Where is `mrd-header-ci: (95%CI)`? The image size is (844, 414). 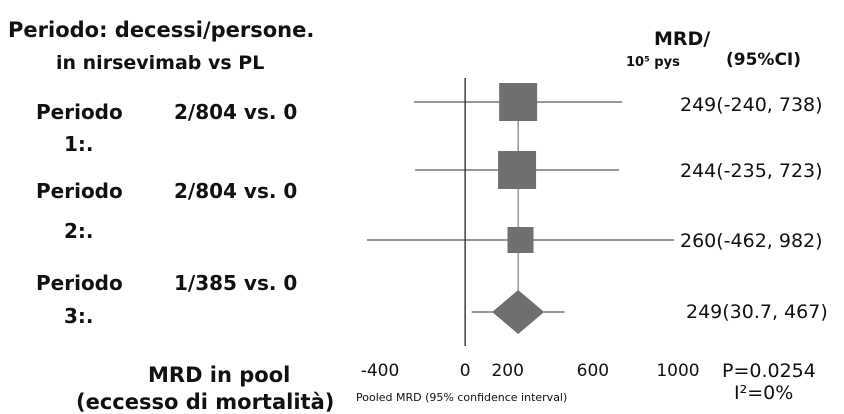
mrd-header-ci: (95%CI) is located at coordinates (764, 60).